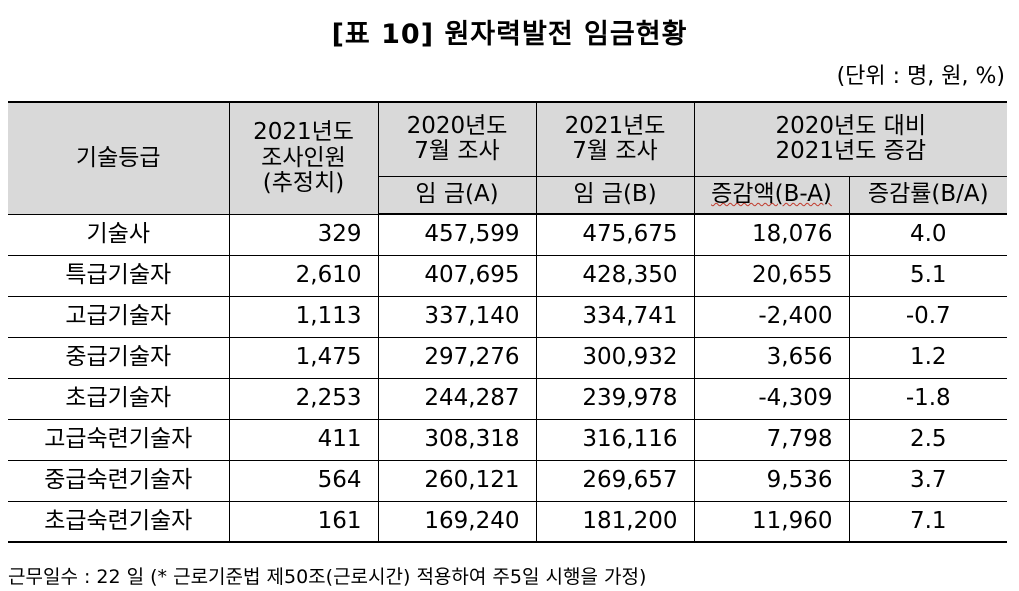  I want to click on cell-count: 1,113, so click(303, 316).